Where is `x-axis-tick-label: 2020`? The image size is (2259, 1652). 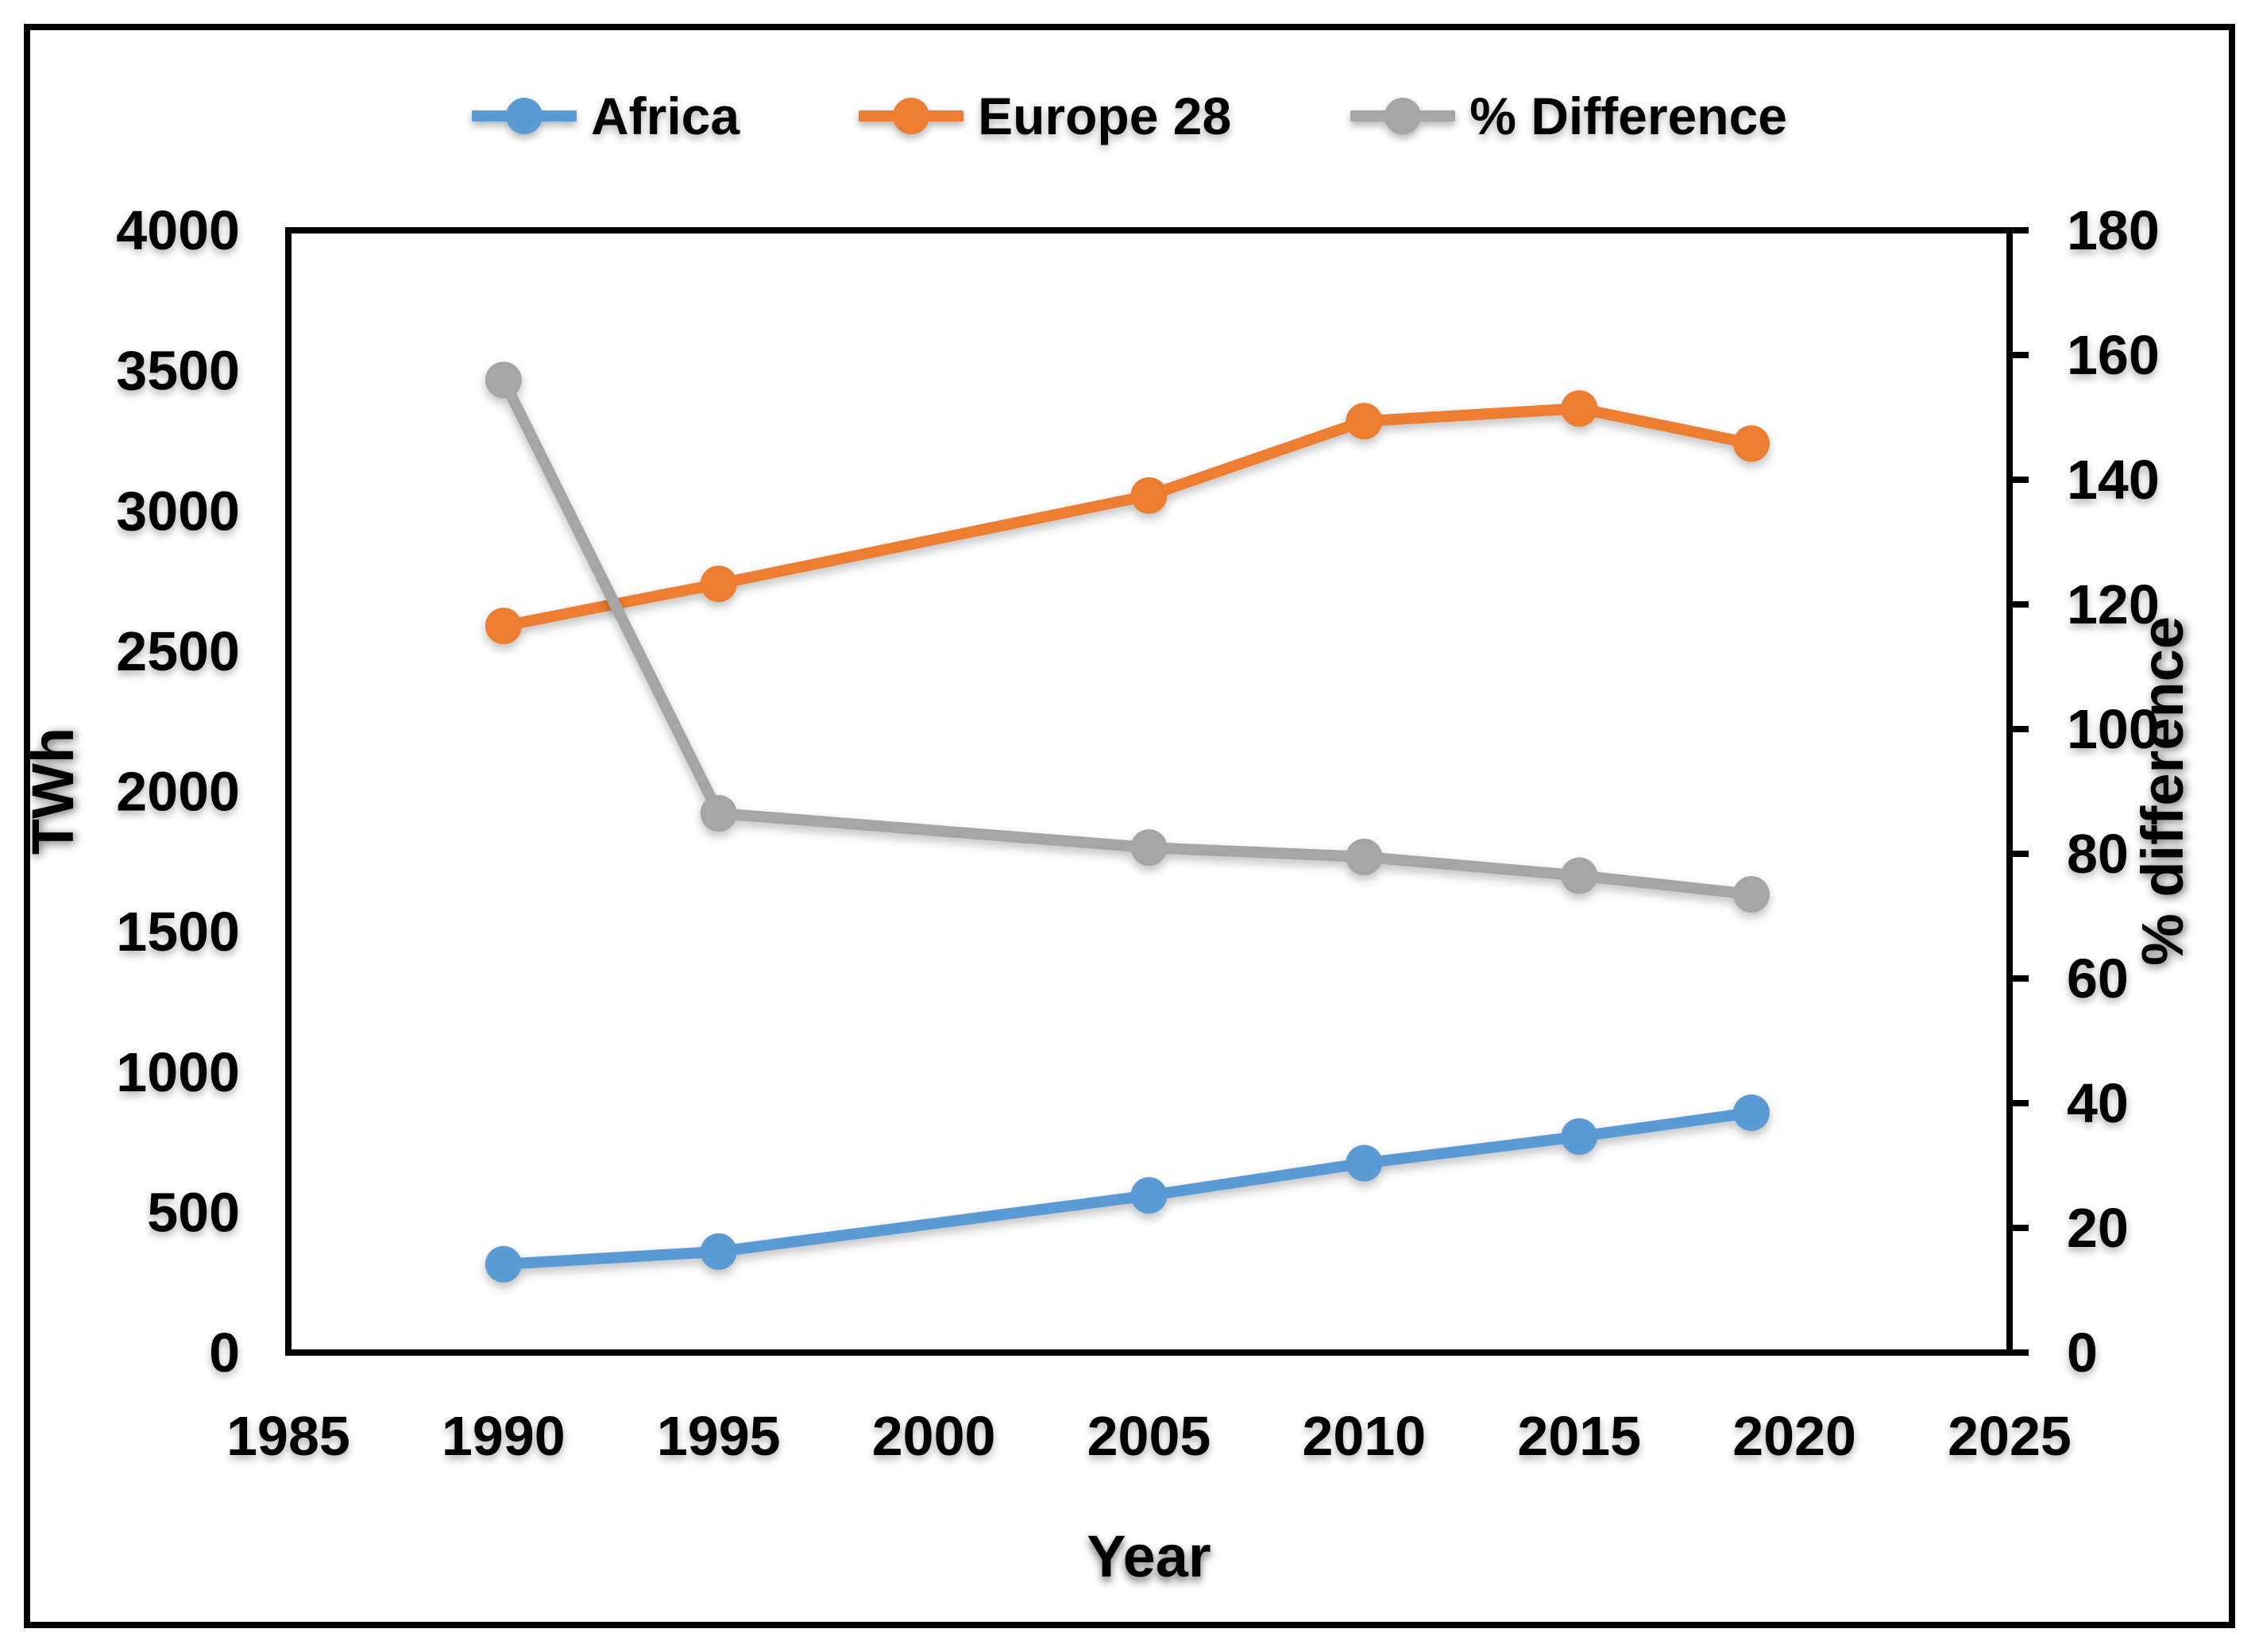
x-axis-tick-label: 2020 is located at coordinates (1794, 1436).